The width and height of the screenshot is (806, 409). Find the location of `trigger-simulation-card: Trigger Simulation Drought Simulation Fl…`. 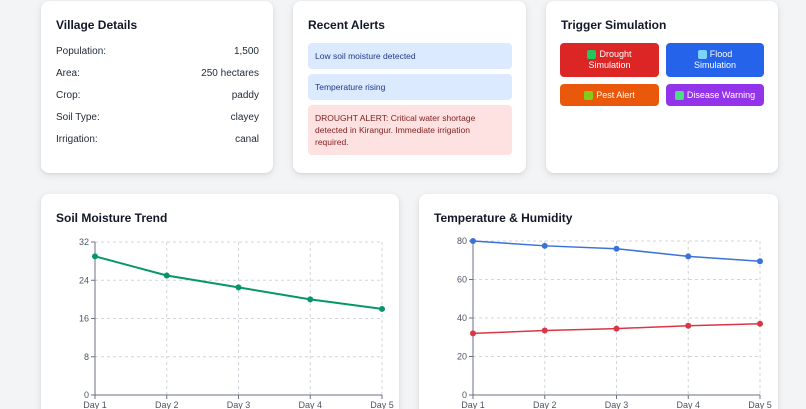

trigger-simulation-card: Trigger Simulation Drought Simulation Fl… is located at coordinates (662, 87).